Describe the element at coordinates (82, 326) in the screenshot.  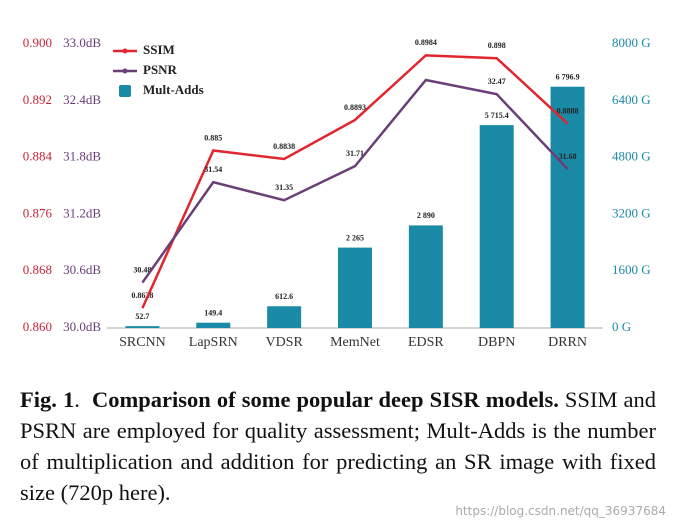
I see `tick-label: 30.0dB` at that location.